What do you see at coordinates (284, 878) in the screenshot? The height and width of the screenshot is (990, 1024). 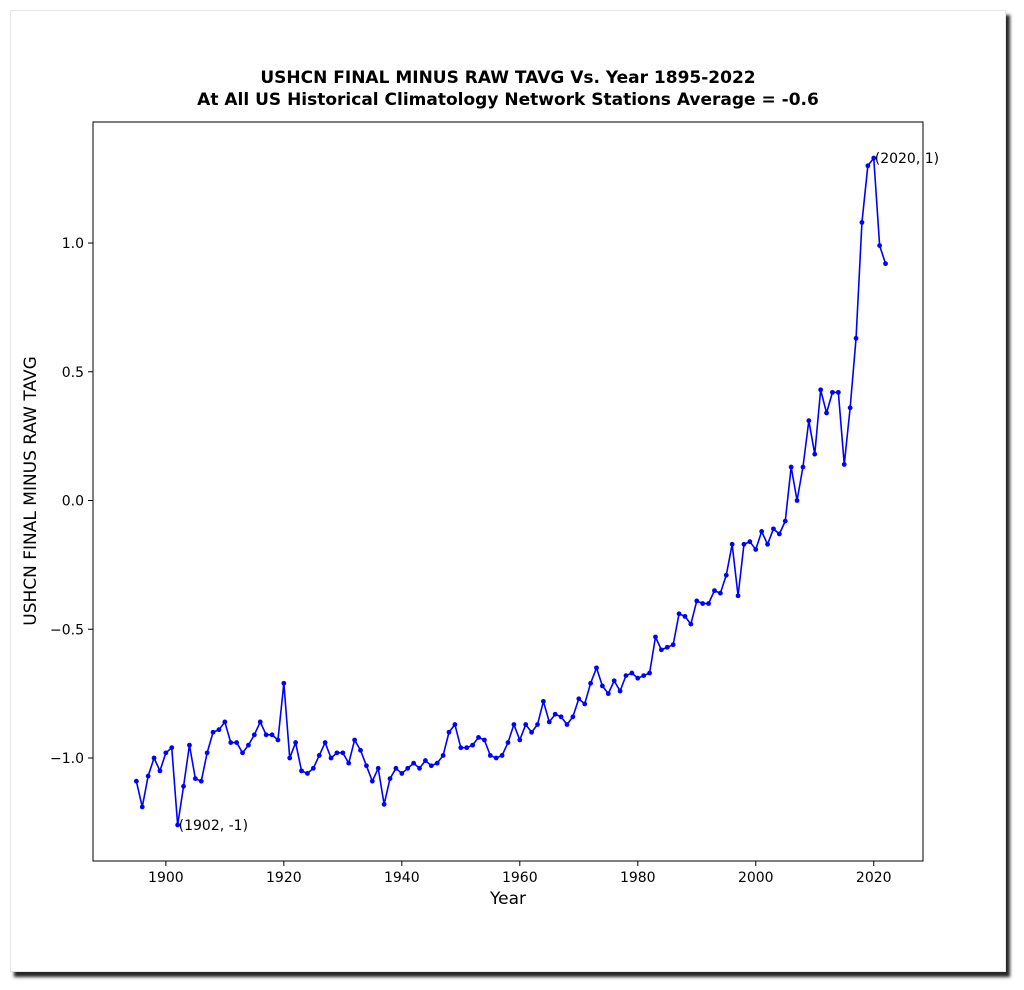 I see `x-tick-label: 1920` at bounding box center [284, 878].